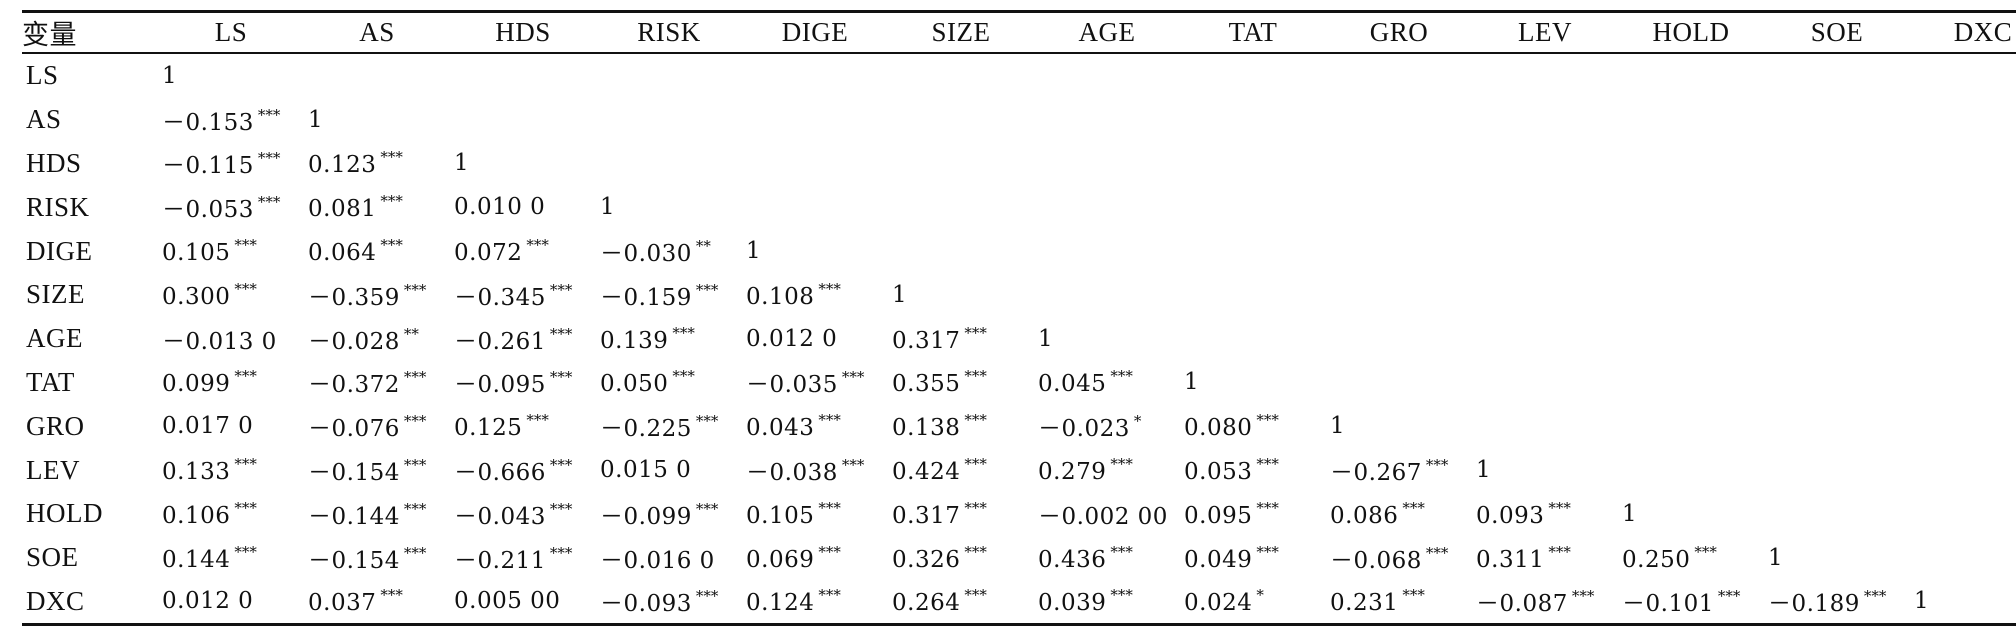 Image resolution: width=2016 pixels, height=626 pixels. What do you see at coordinates (231, 514) in the screenshot?
I see `correlation-cell: 0.106 ***` at bounding box center [231, 514].